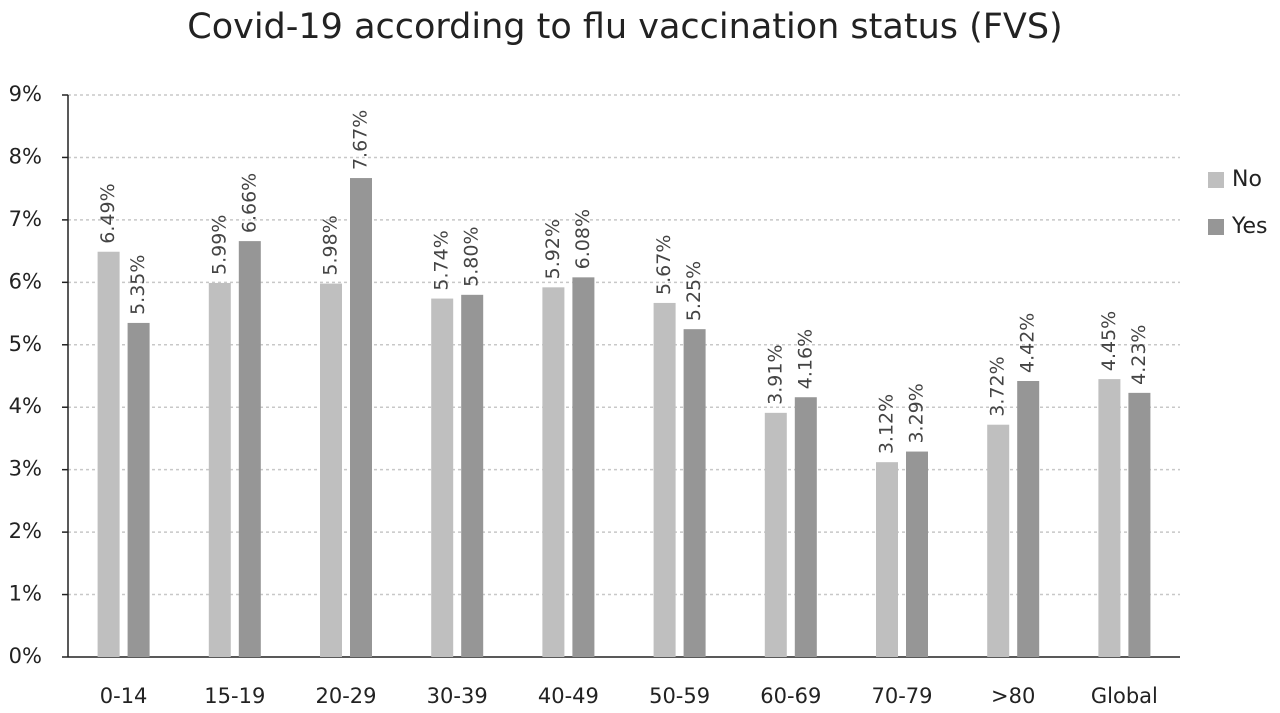 The image size is (1280, 713). Describe the element at coordinates (790, 696) in the screenshot. I see `x-tick-label: 60-69` at that location.